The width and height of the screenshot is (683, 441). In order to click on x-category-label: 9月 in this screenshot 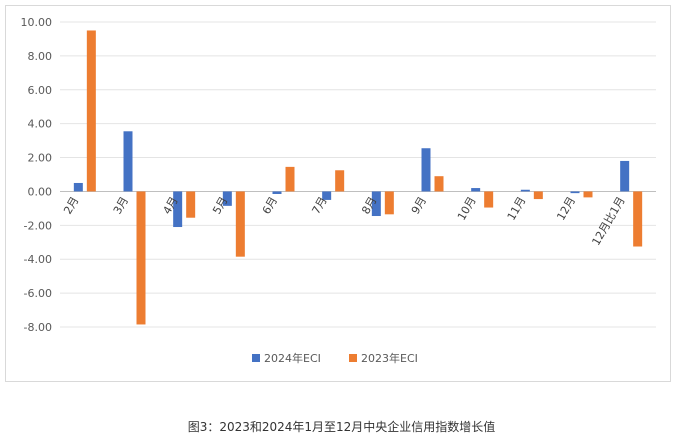, I will do `click(419, 205)`.